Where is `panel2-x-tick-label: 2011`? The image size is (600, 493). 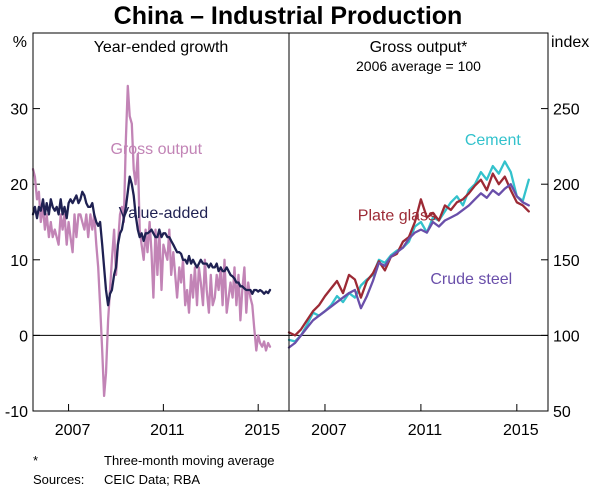
panel2-x-tick-label: 2011 is located at coordinates (425, 430).